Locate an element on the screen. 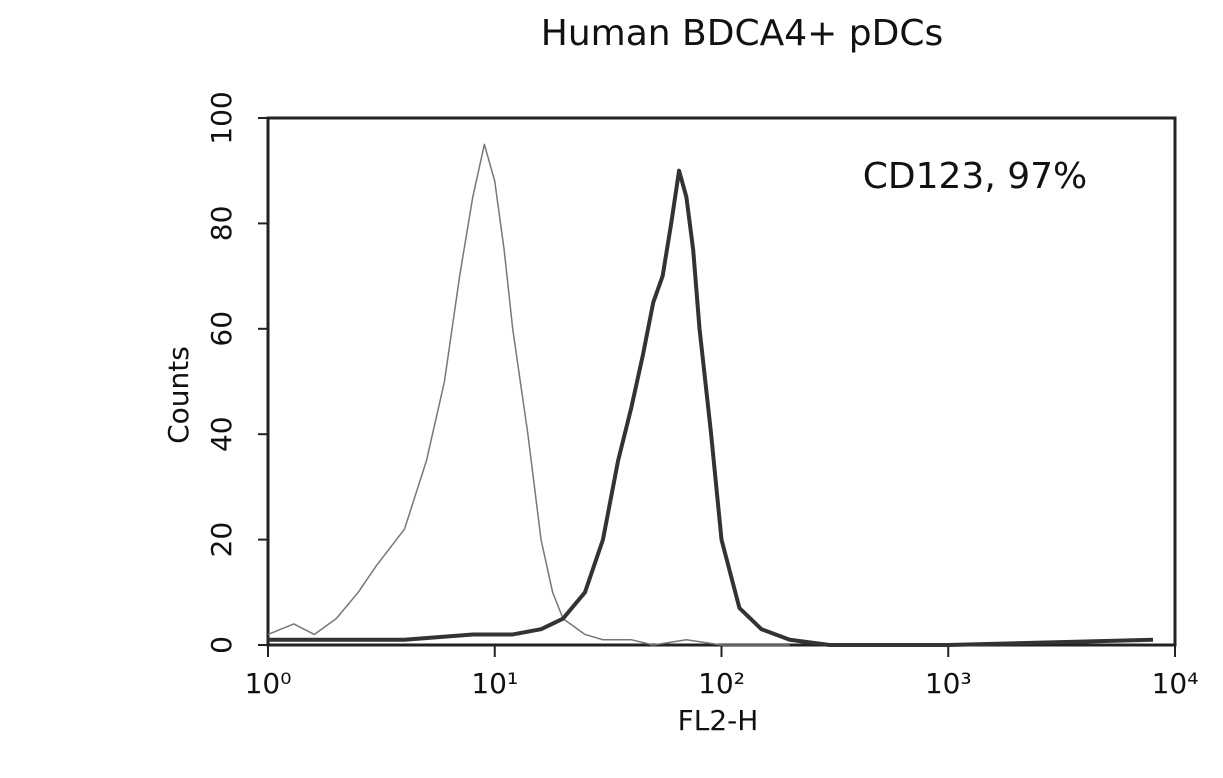 The height and width of the screenshot is (778, 1223). annotation: CD123, 97% is located at coordinates (975, 176).